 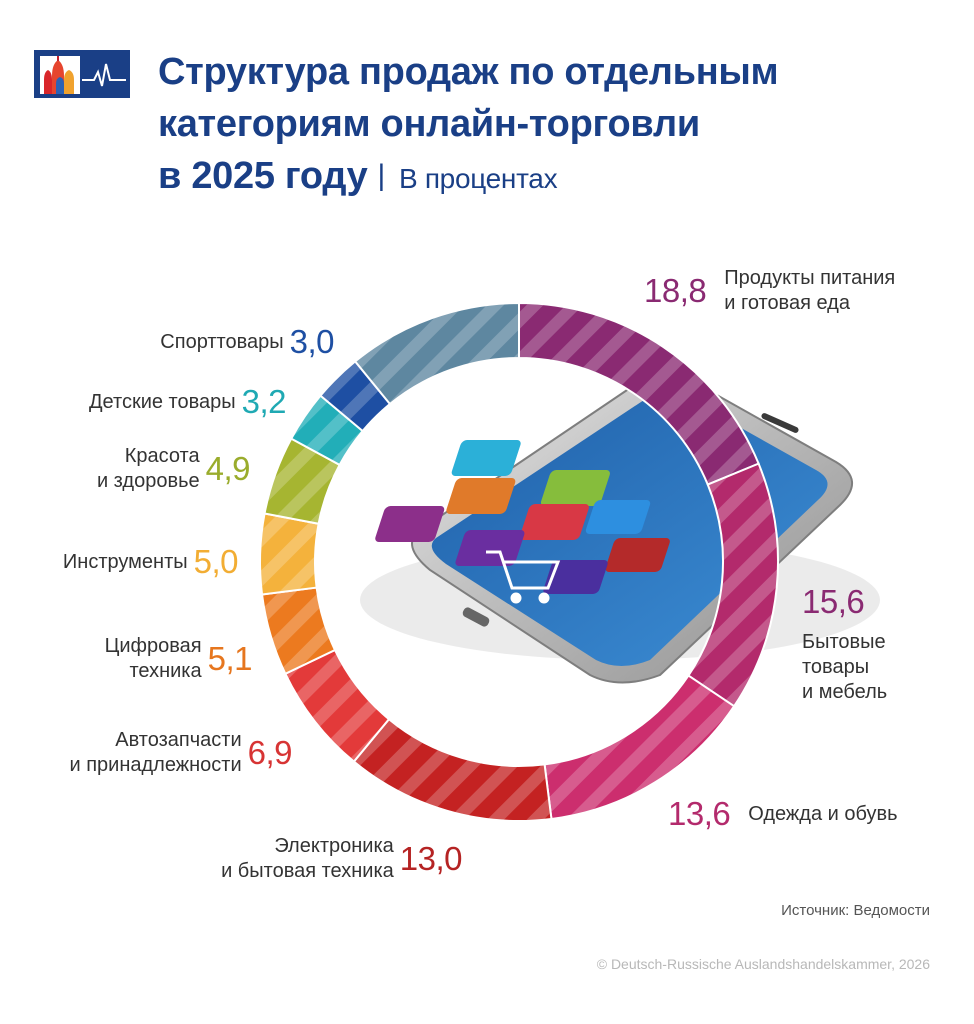 I want to click on category-kids: Детские товары, so click(x=162, y=401).